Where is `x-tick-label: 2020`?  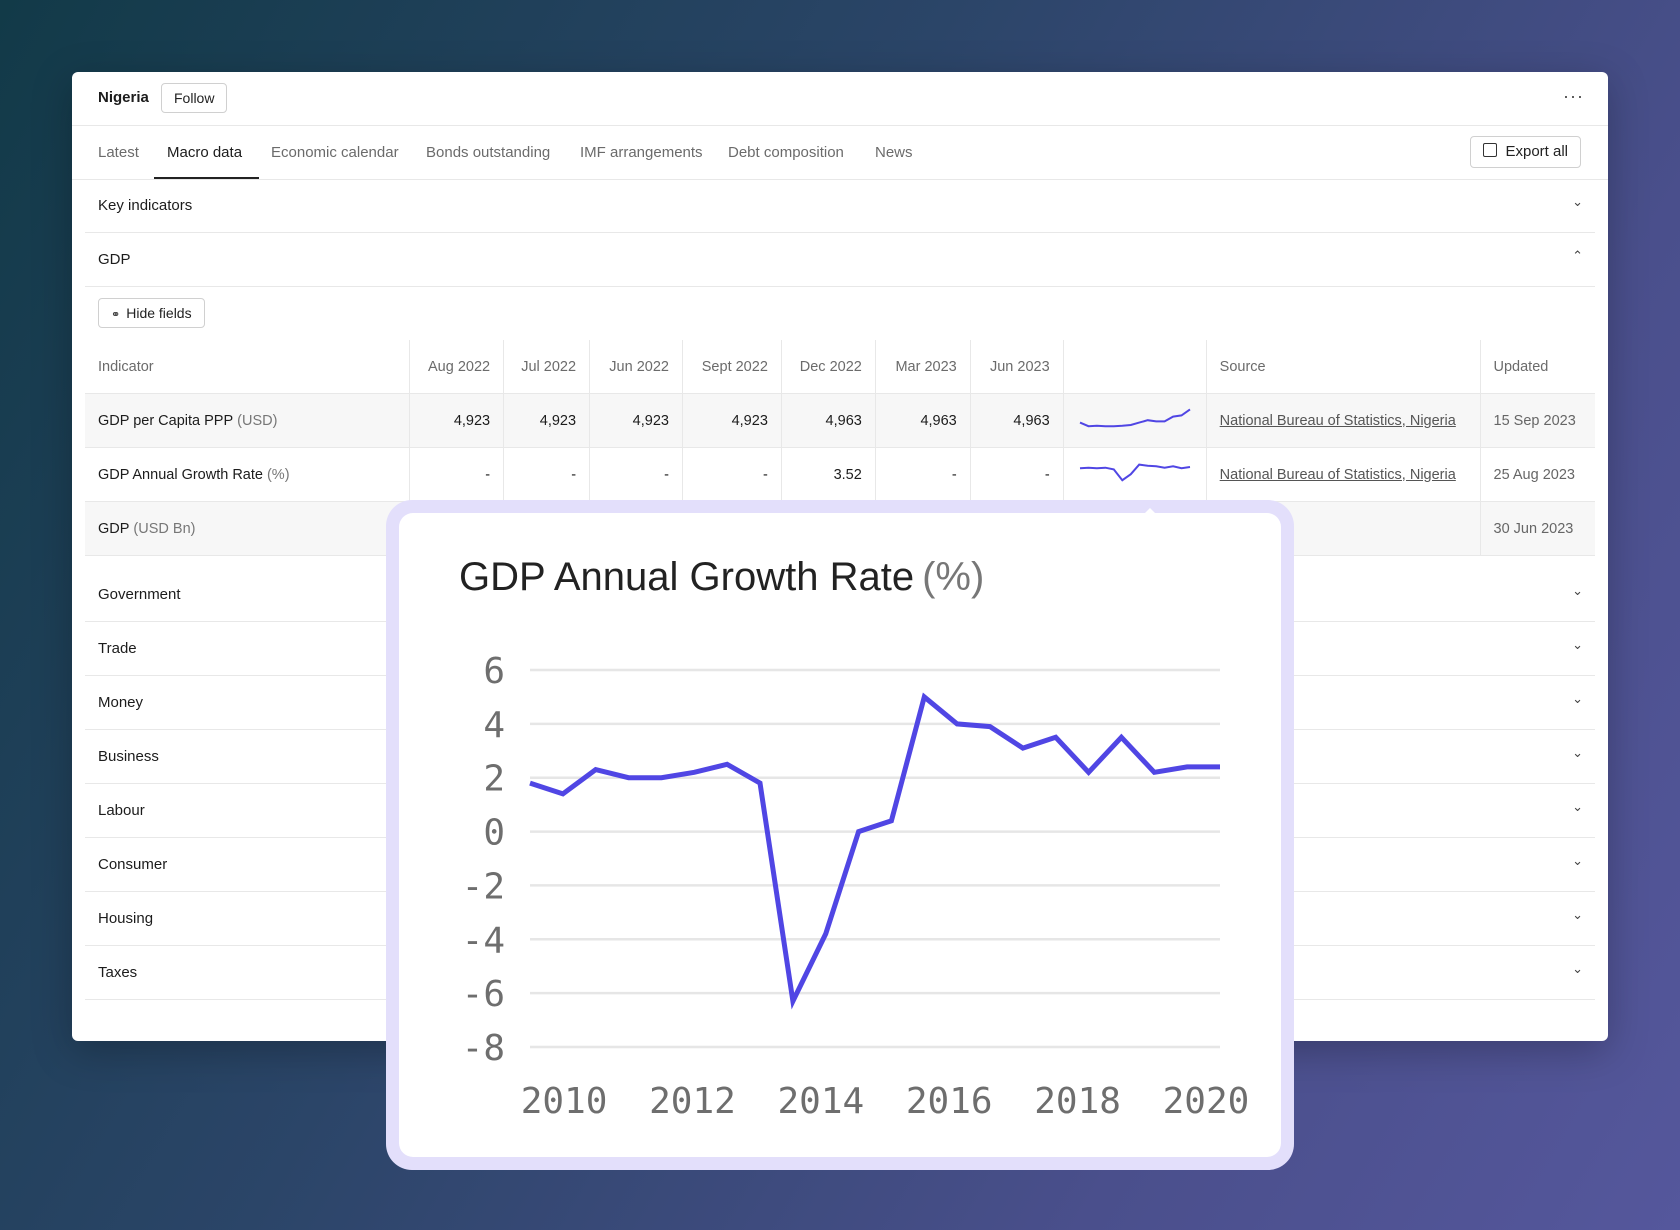 x-tick-label: 2020 is located at coordinates (1206, 1101).